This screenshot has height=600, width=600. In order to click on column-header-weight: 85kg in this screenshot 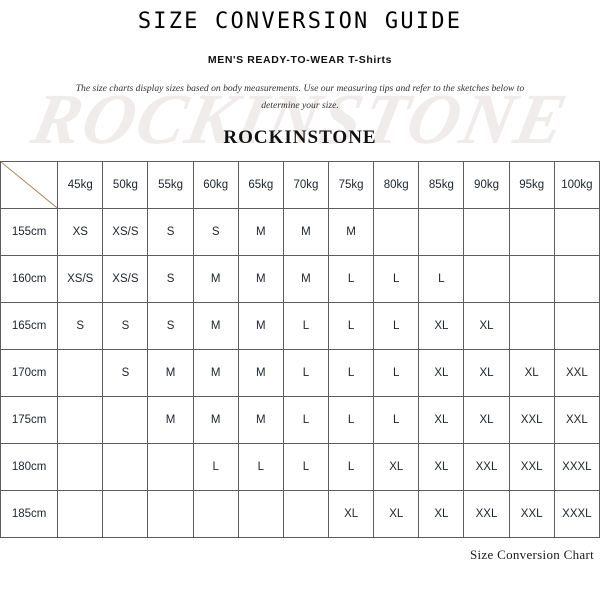, I will do `click(441, 185)`.